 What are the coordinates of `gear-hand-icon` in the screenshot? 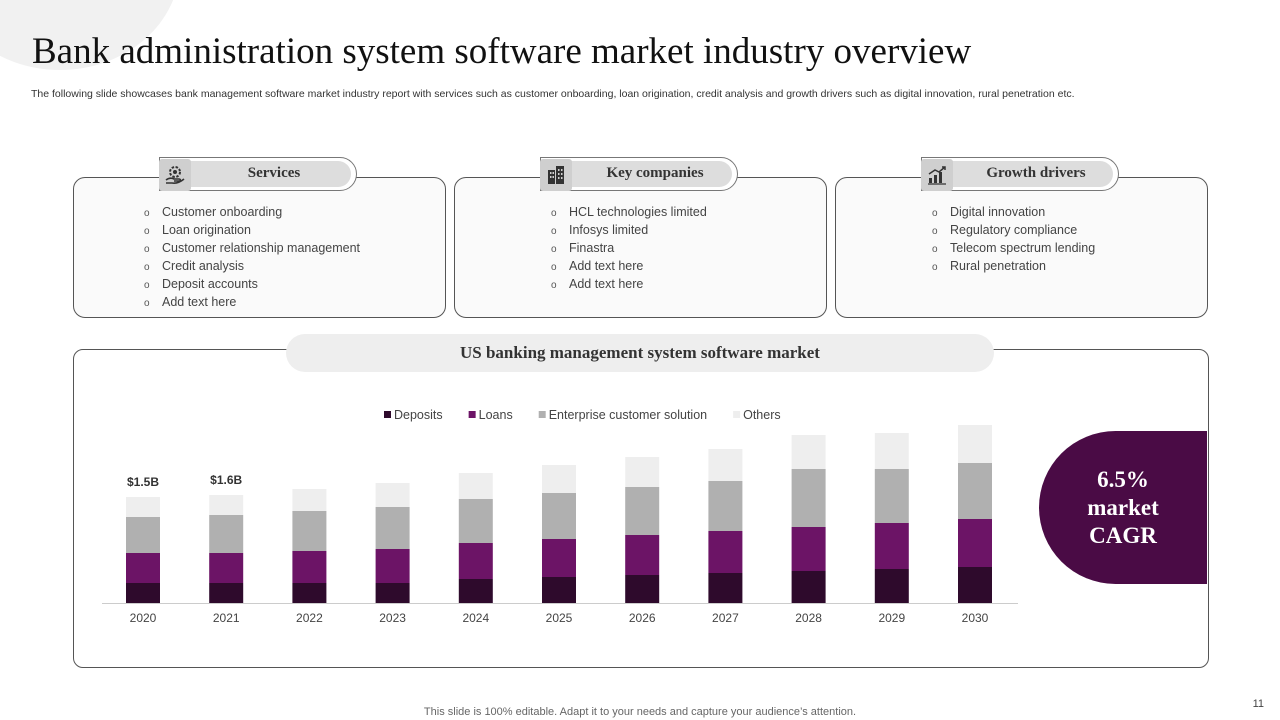 It's located at (175, 175).